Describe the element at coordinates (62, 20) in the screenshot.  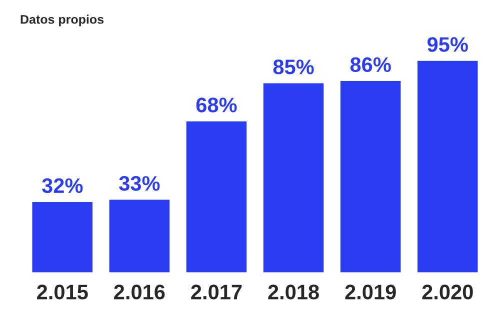
I see `chart-title: Datos propios` at that location.